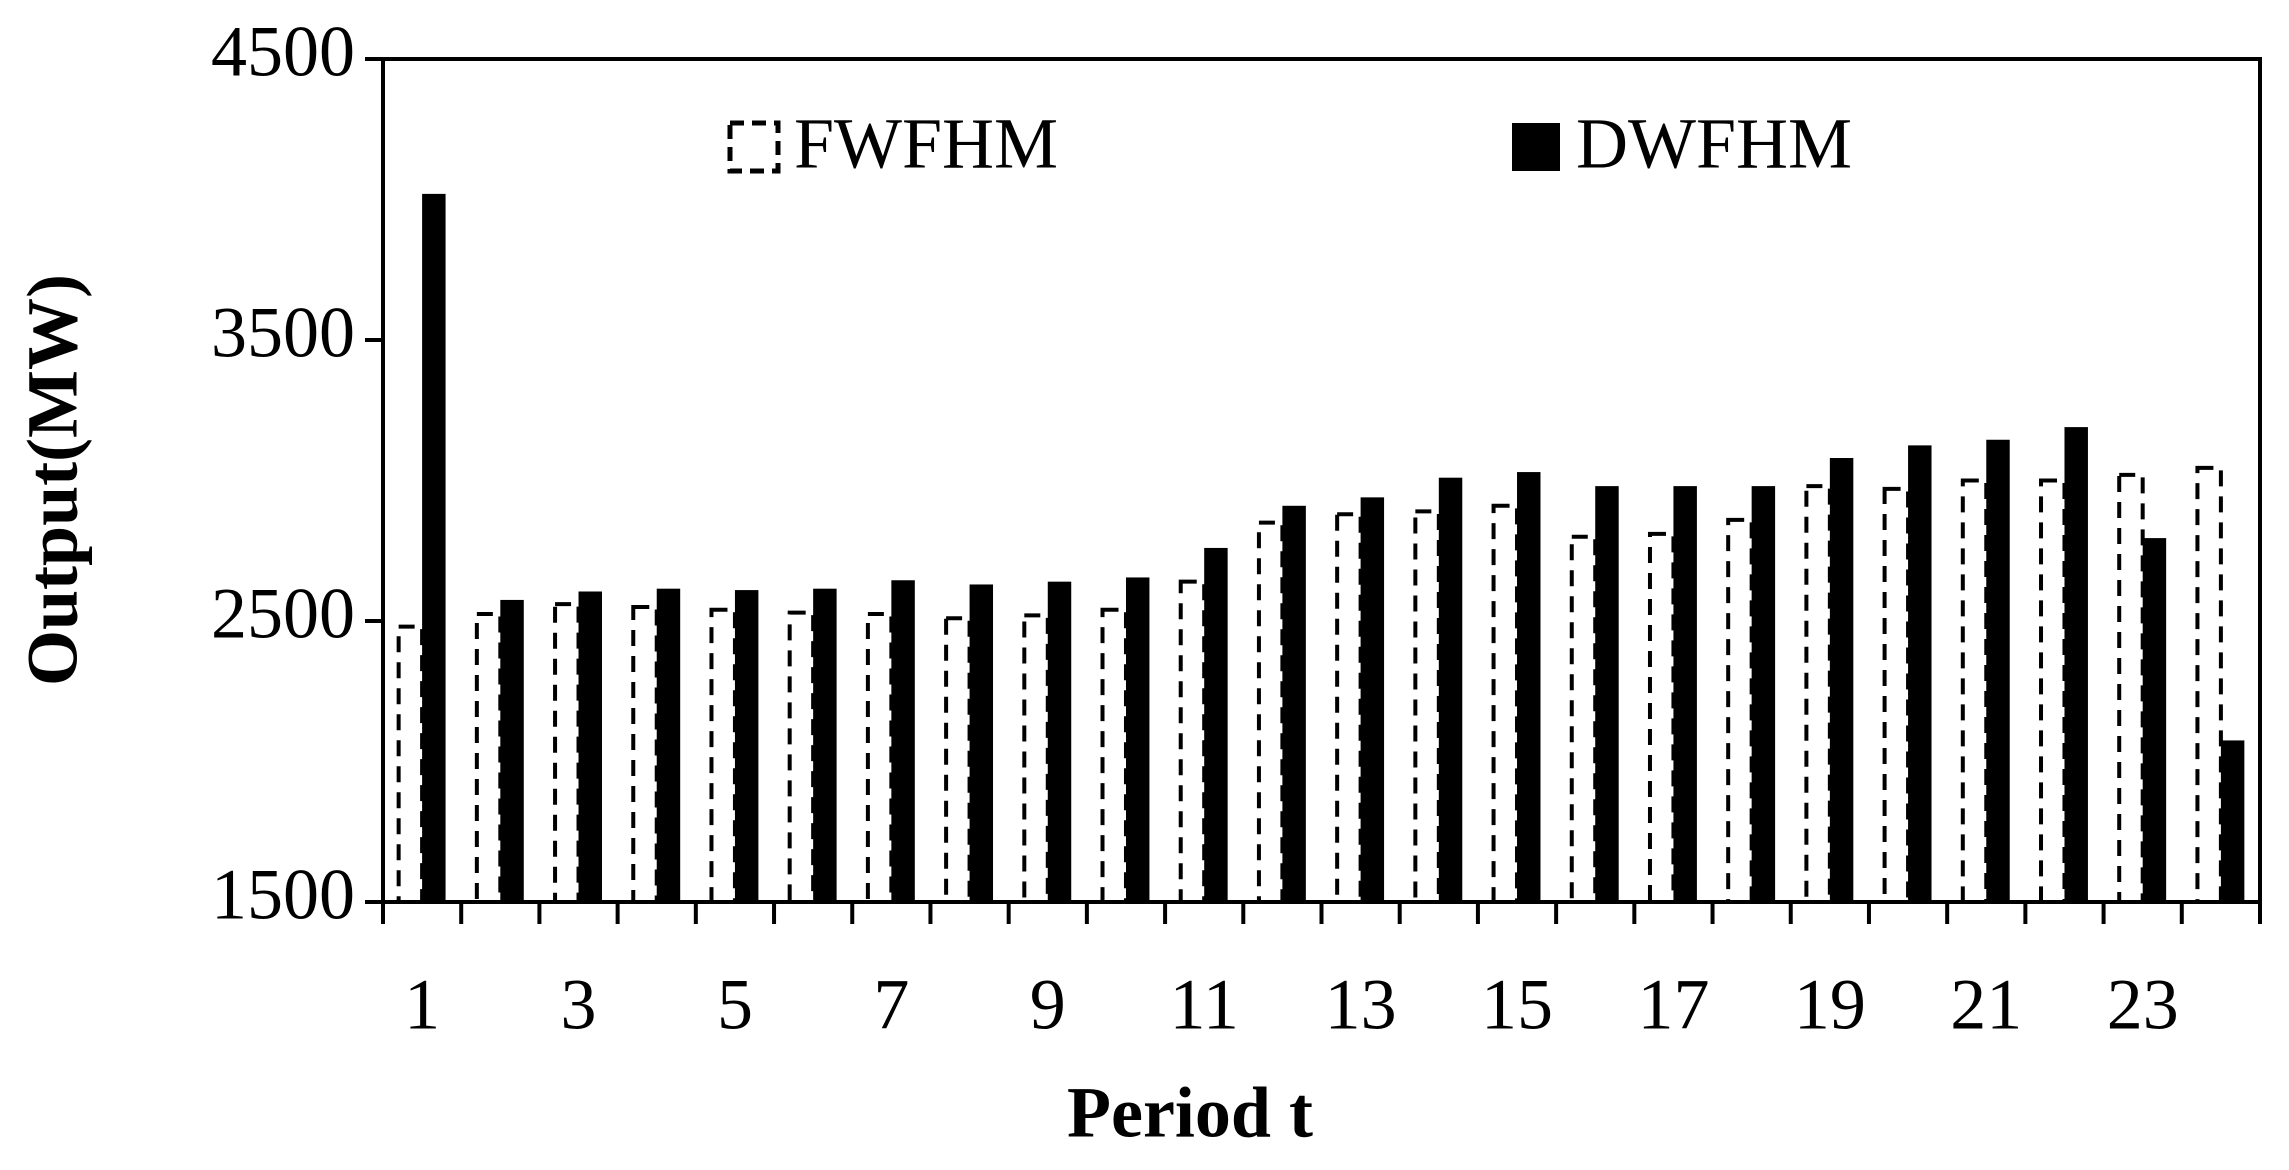 The height and width of the screenshot is (1170, 2289). What do you see at coordinates (1190, 1113) in the screenshot?
I see `x-axis-title: Period t` at bounding box center [1190, 1113].